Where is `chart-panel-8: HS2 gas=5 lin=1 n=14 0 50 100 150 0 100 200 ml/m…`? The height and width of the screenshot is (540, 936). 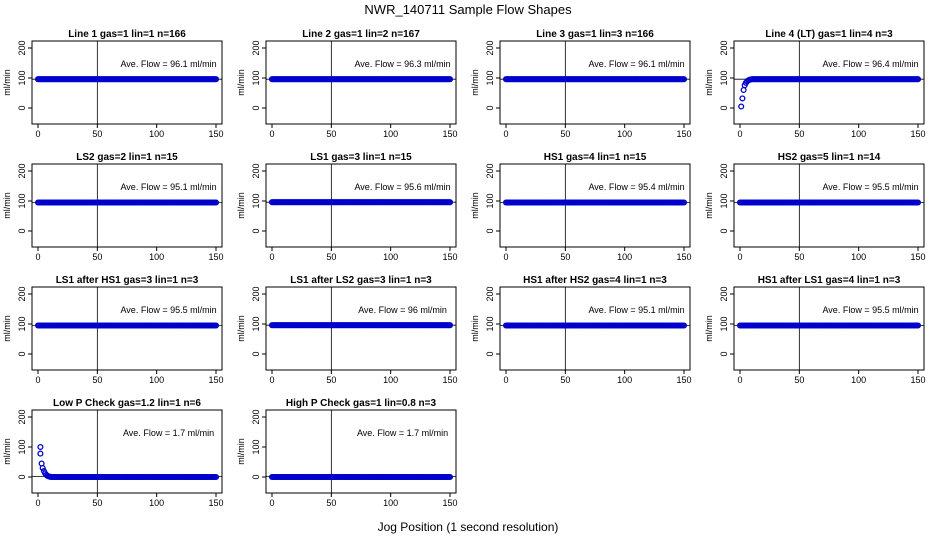 chart-panel-8: HS2 gas=5 lin=1 n=14 0 50 100 150 0 100 200 ml/m… is located at coordinates (815, 207).